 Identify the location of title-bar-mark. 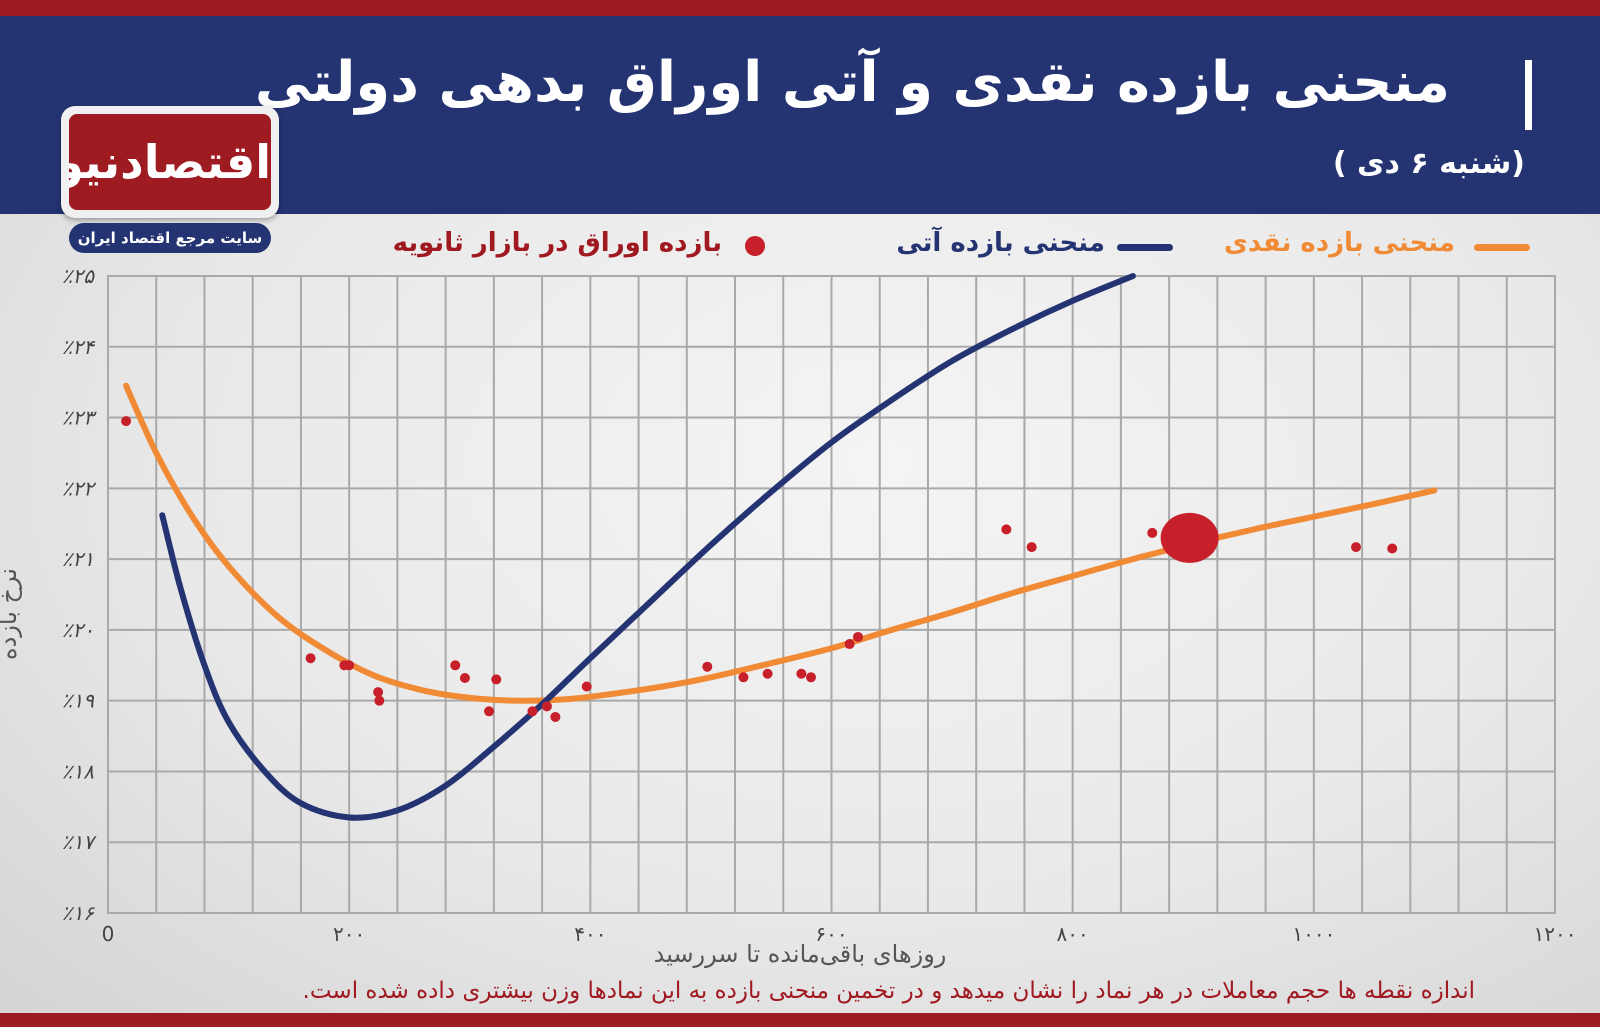
(1528, 95).